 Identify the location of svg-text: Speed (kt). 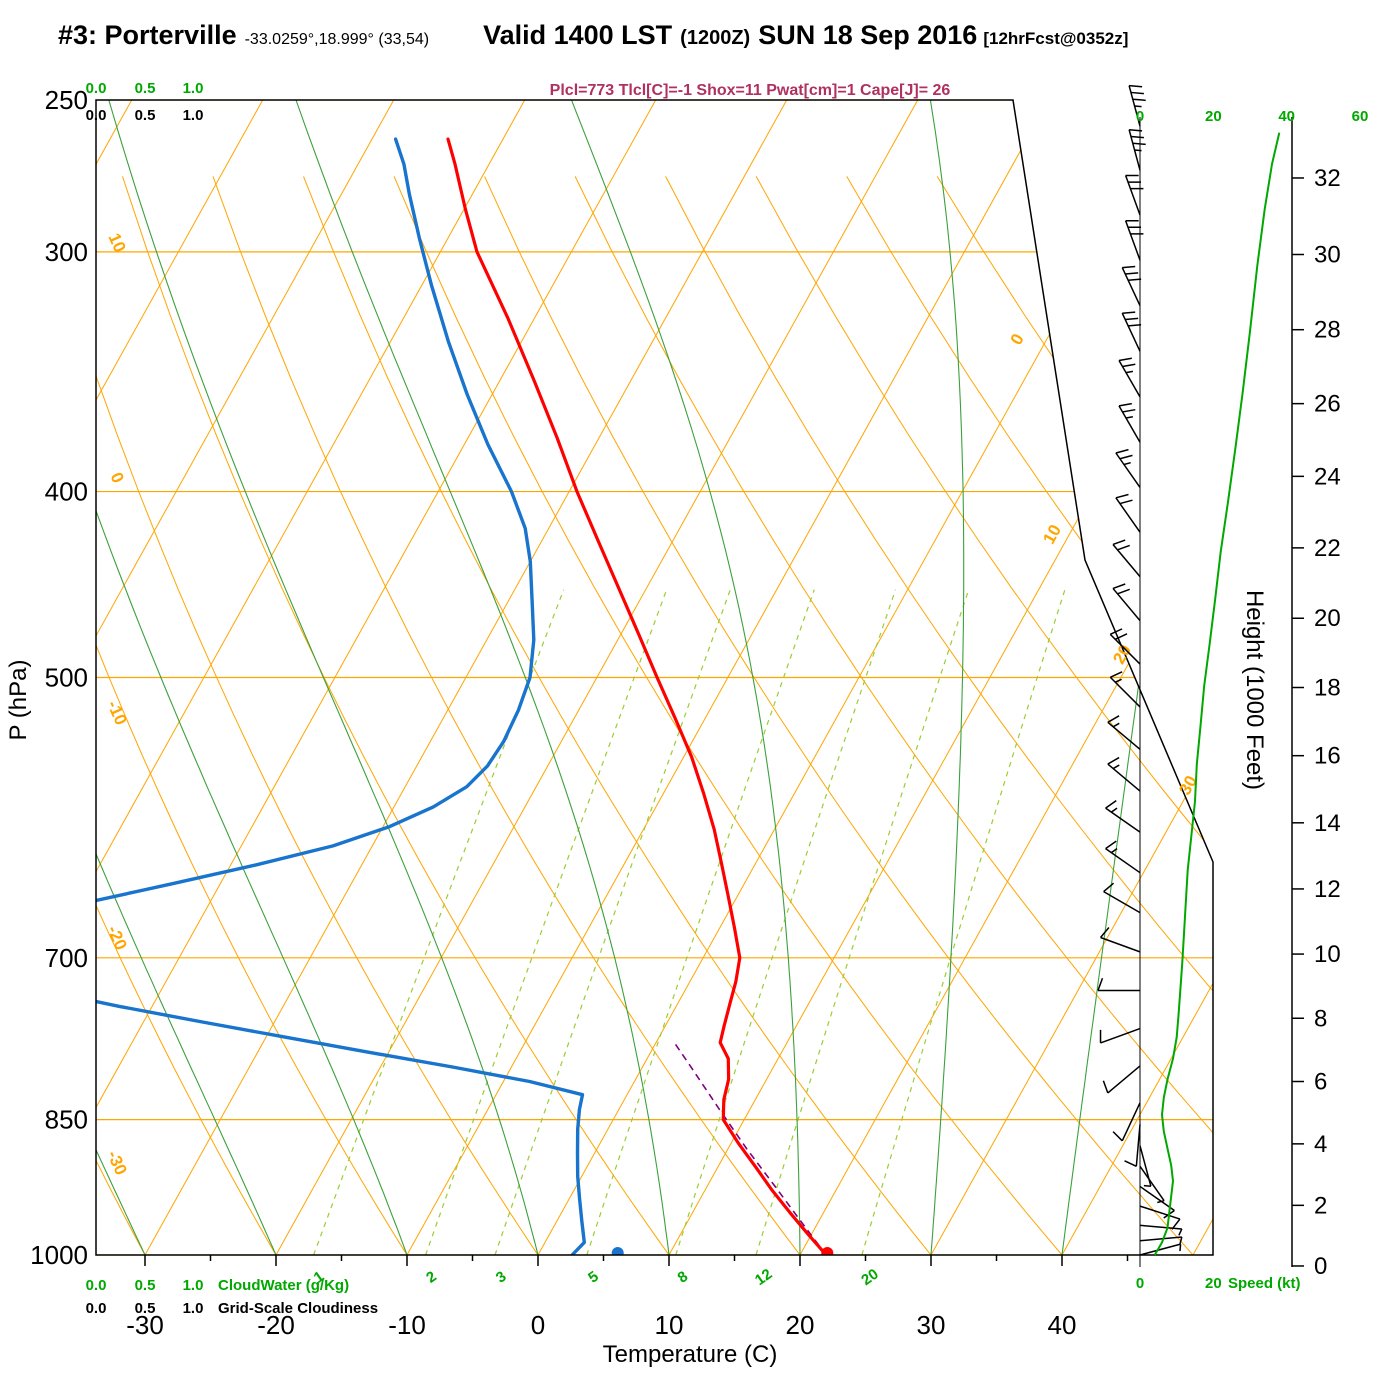
(1264, 1283).